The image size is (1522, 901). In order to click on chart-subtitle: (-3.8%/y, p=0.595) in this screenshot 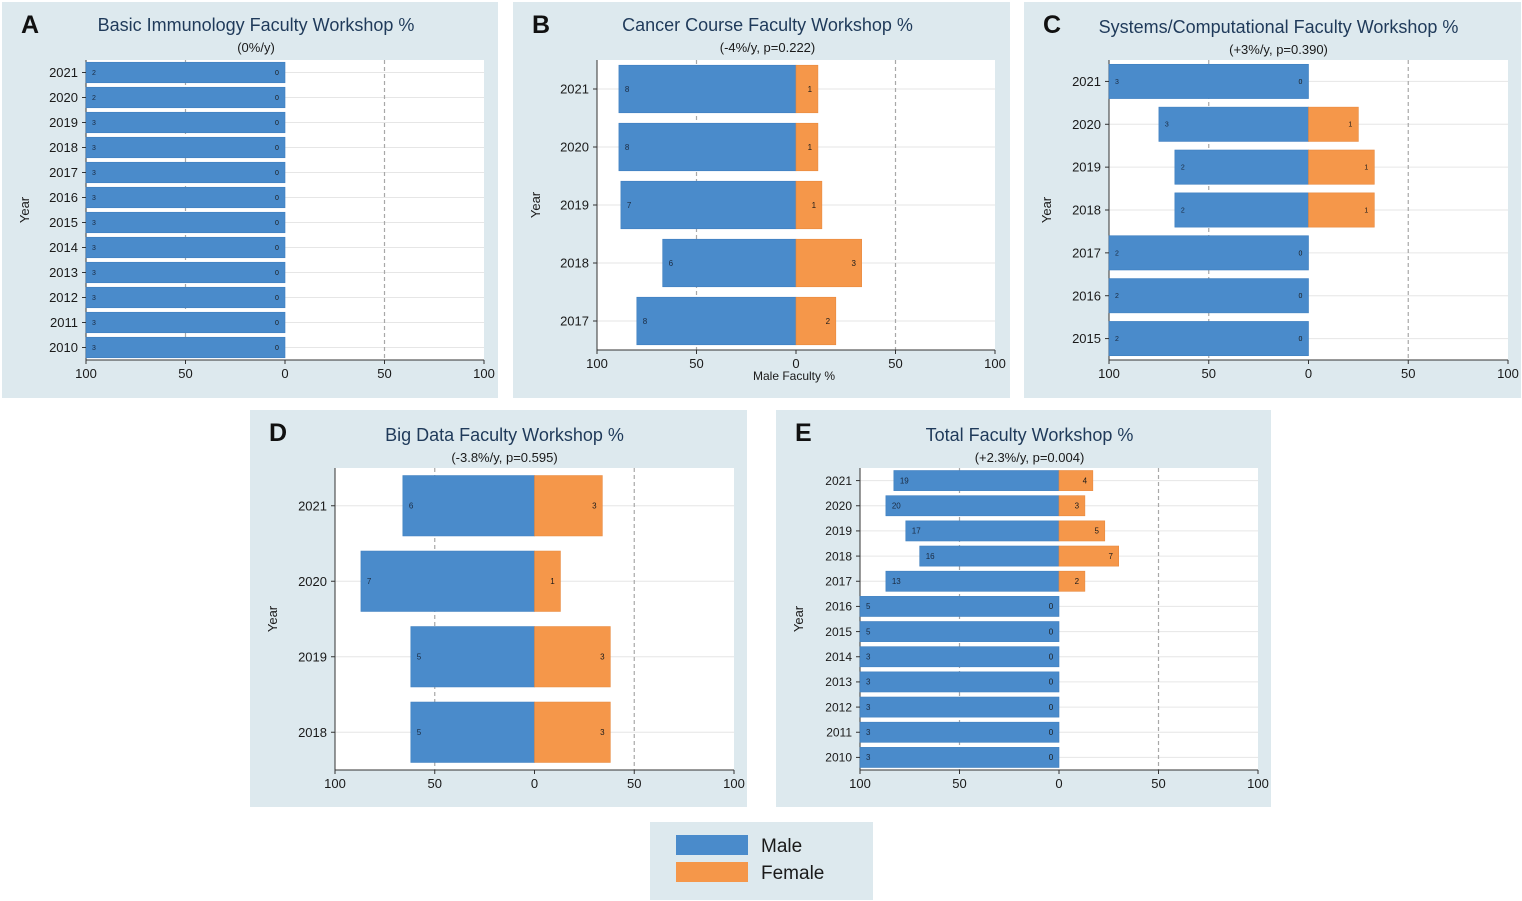, I will do `click(504, 457)`.